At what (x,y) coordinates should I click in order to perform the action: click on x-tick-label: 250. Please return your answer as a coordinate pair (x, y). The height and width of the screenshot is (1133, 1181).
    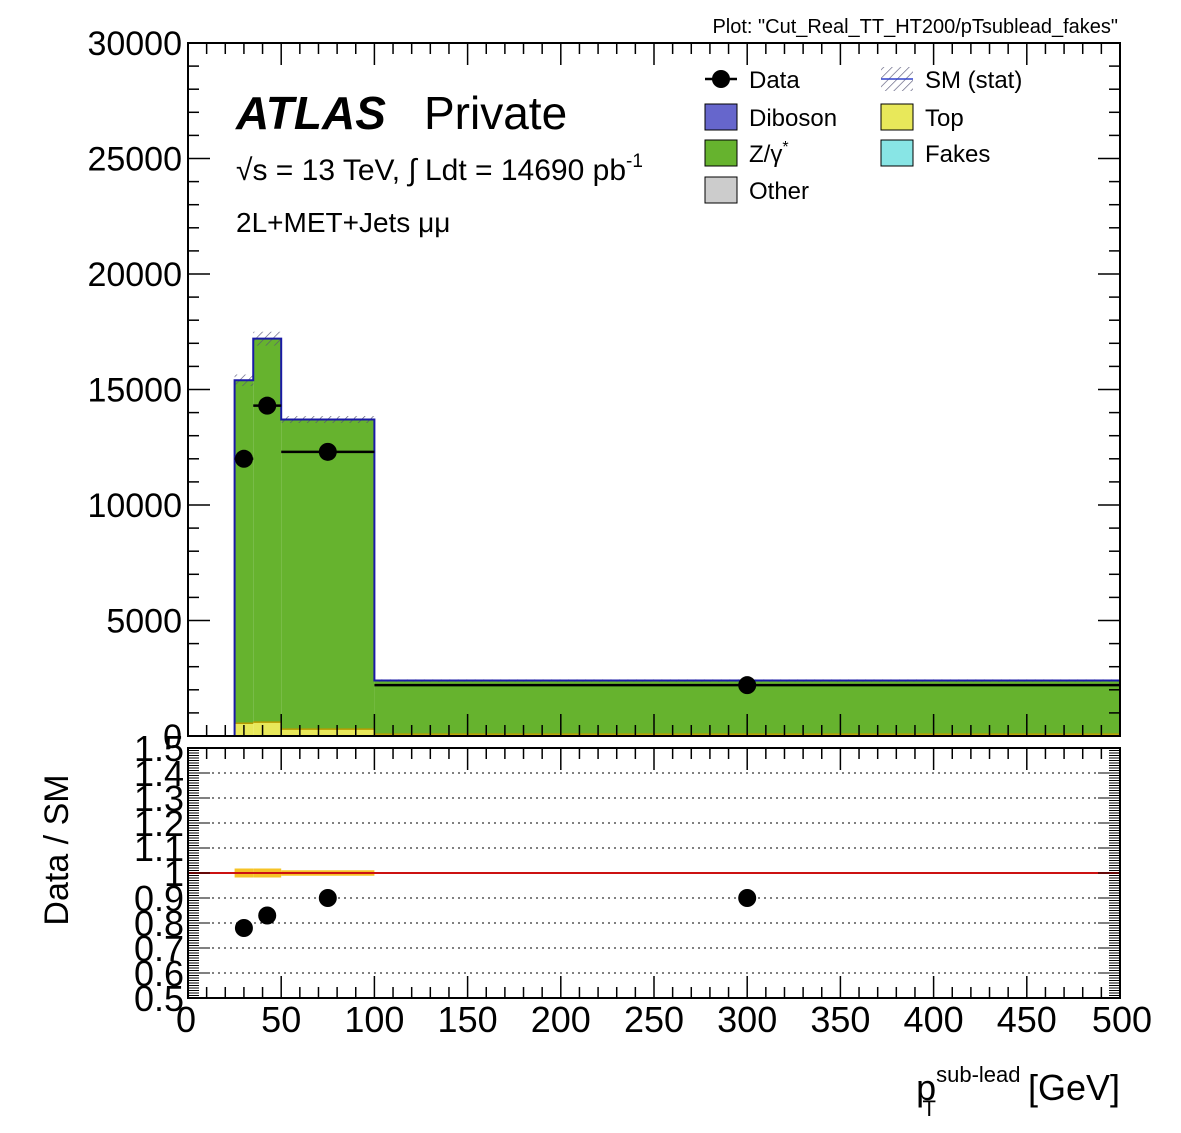
    Looking at the image, I should click on (654, 1019).